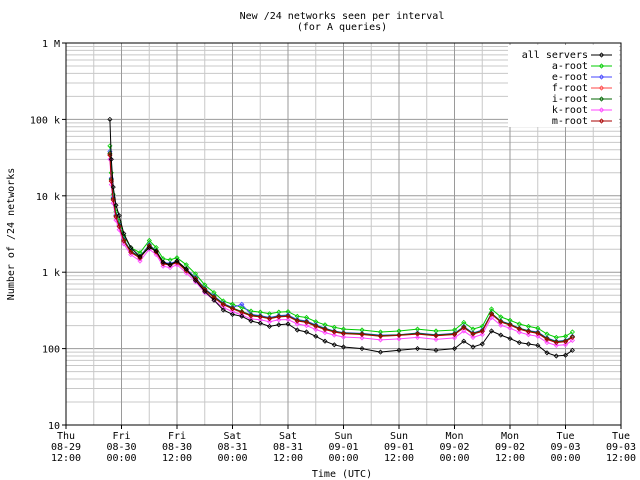 The image size is (640, 480). Describe the element at coordinates (51, 273) in the screenshot. I see `y-tick-label: 1 k` at that location.